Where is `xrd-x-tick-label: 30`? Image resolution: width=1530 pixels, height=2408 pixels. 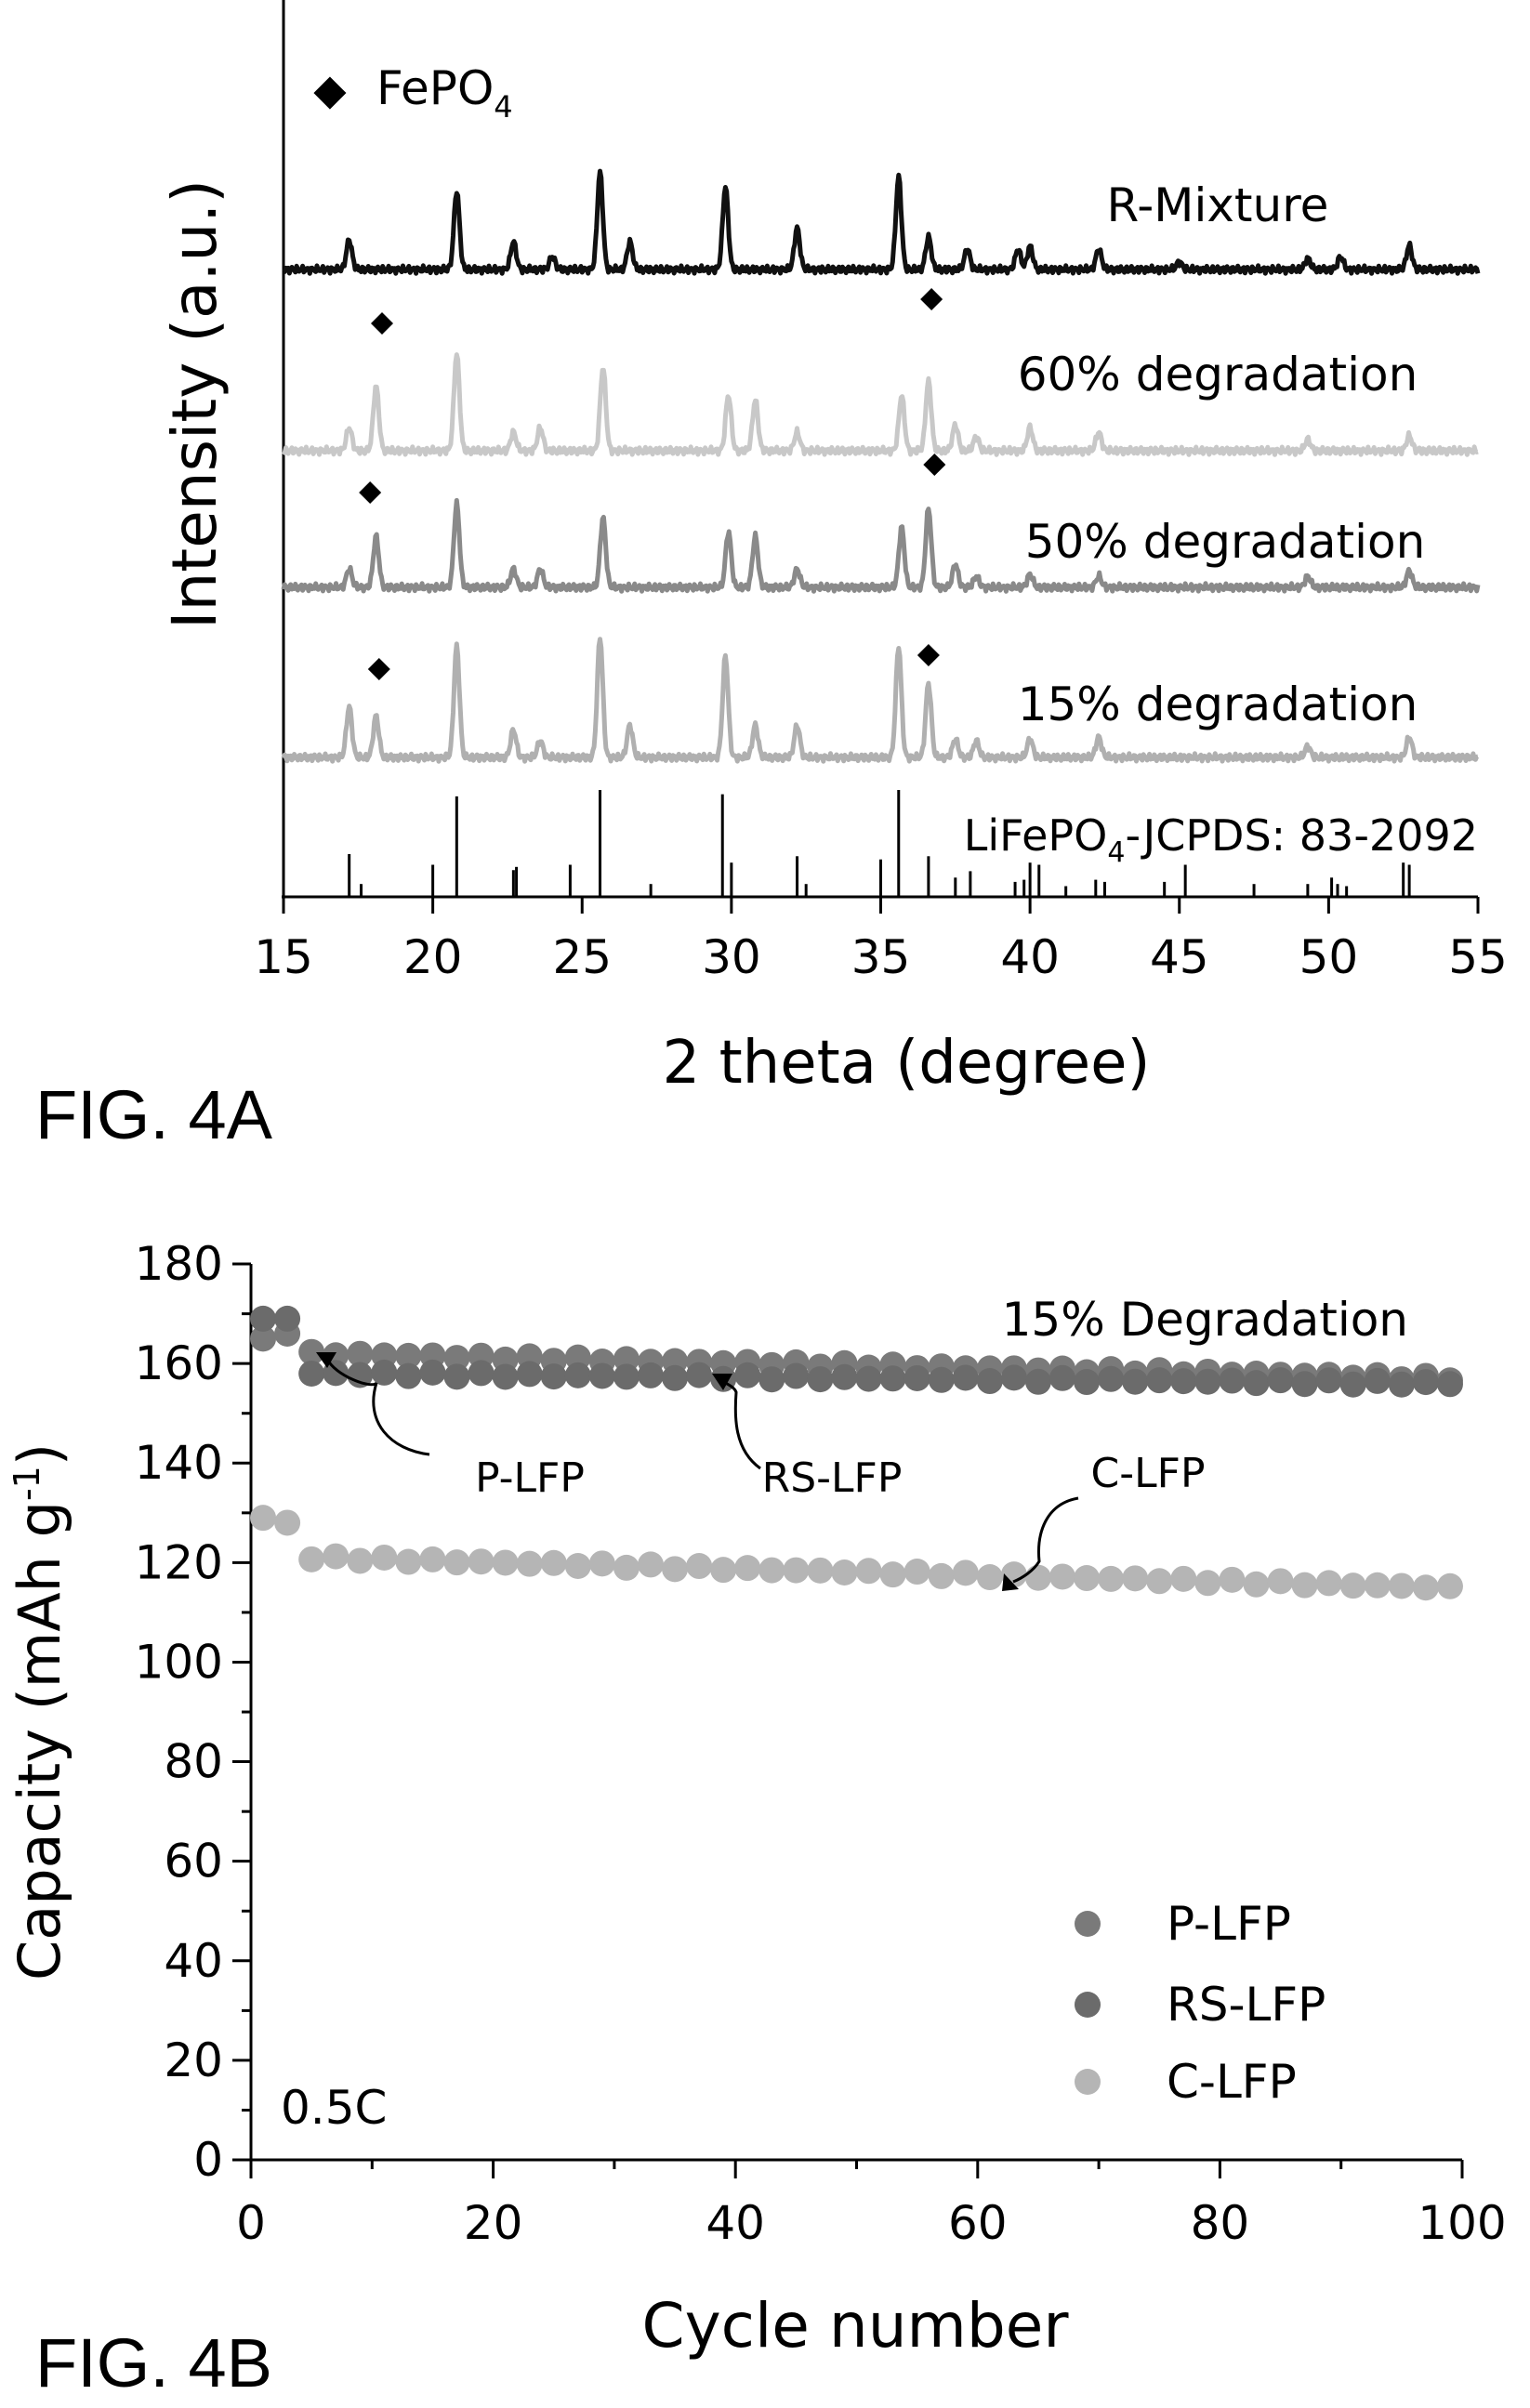
xrd-x-tick-label: 30 is located at coordinates (731, 957).